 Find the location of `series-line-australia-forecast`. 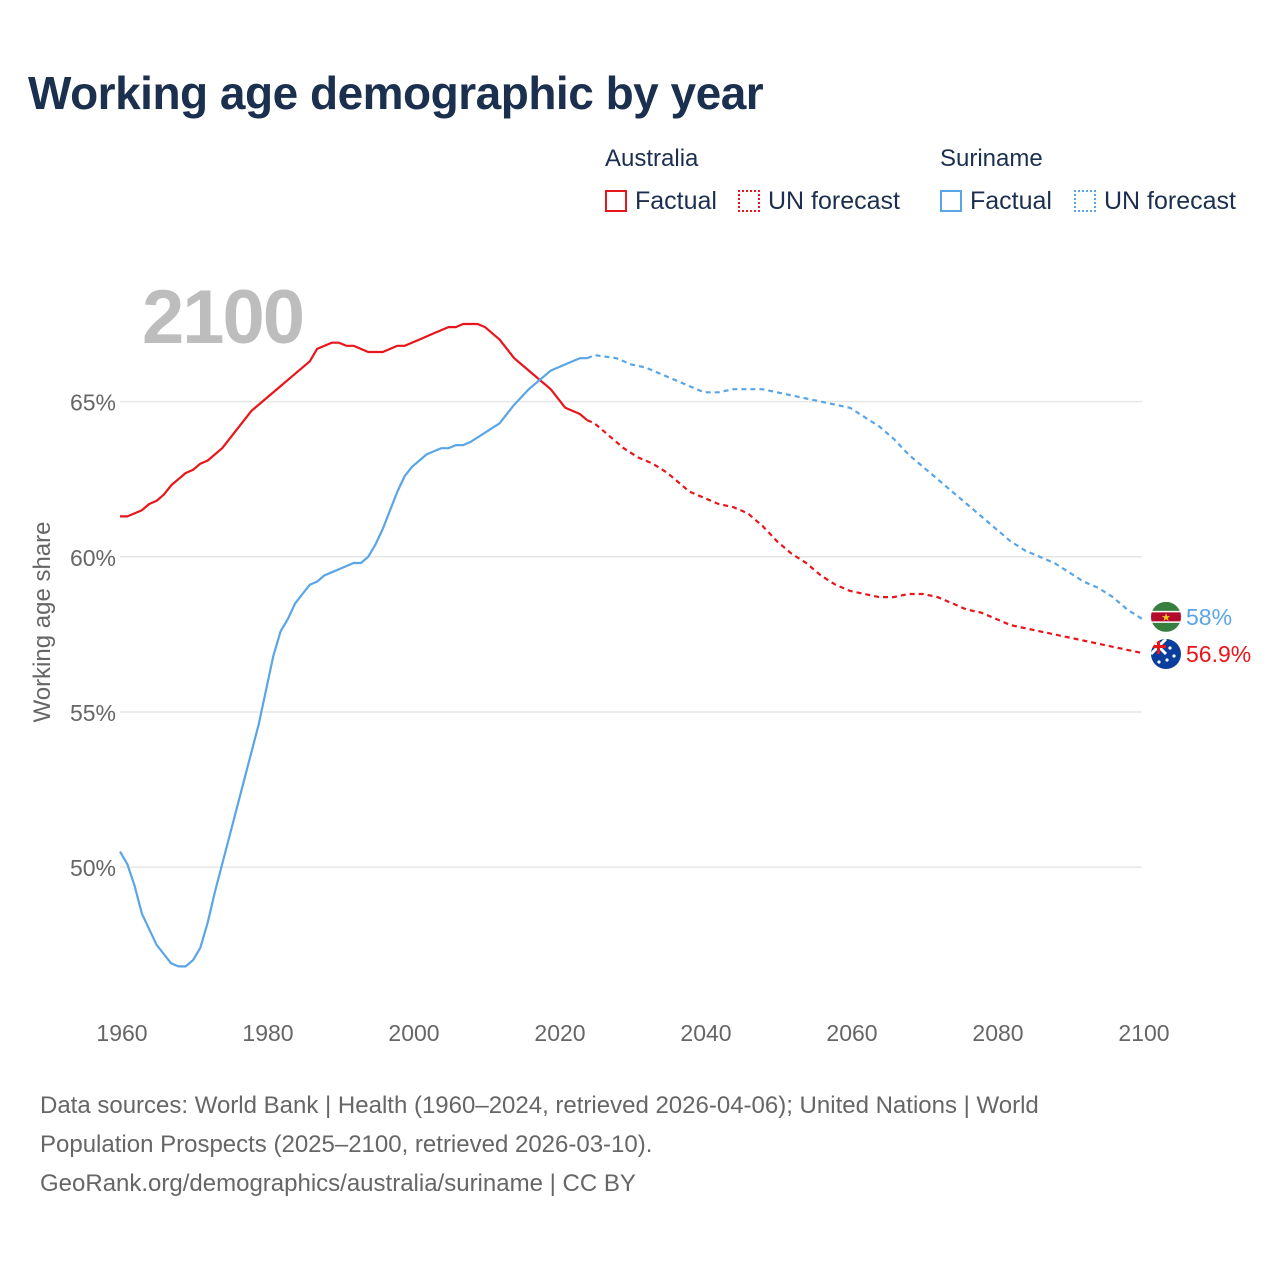

series-line-australia-forecast is located at coordinates (864, 537).